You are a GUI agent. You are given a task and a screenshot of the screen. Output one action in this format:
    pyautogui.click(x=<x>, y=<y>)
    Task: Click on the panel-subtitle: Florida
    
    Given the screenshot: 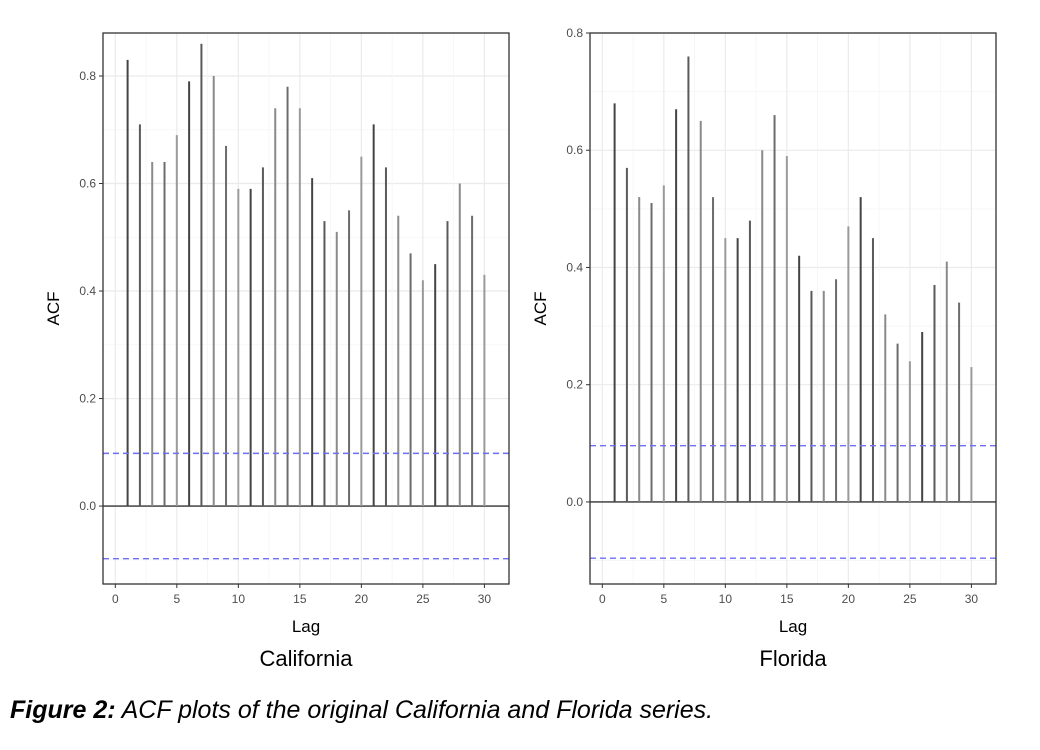 What is the action you would take?
    pyautogui.click(x=793, y=658)
    